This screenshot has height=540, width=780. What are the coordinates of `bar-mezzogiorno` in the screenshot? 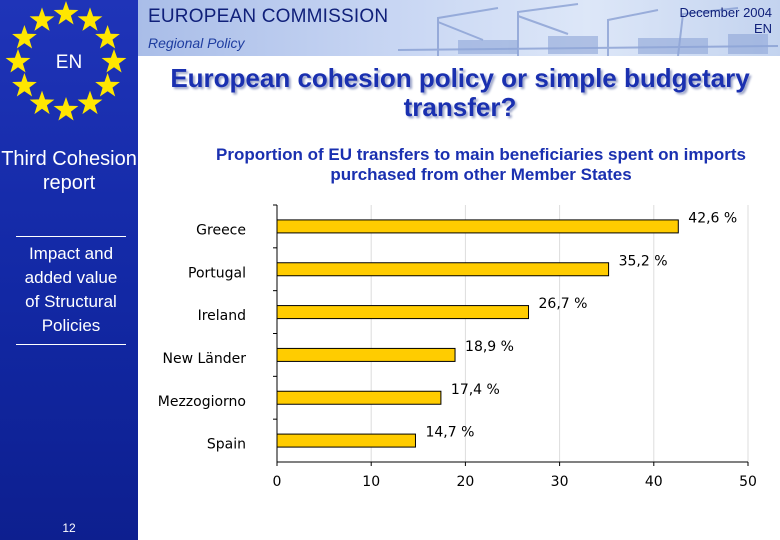 It's located at (359, 397).